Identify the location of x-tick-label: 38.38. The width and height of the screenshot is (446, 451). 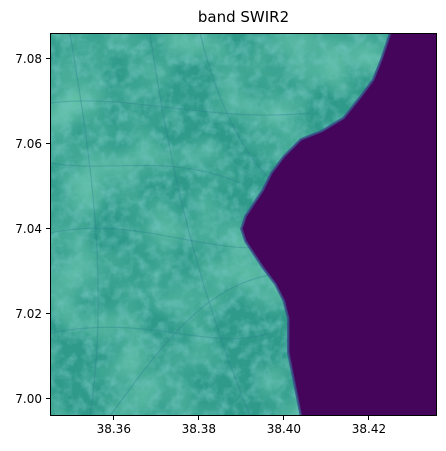
(199, 429).